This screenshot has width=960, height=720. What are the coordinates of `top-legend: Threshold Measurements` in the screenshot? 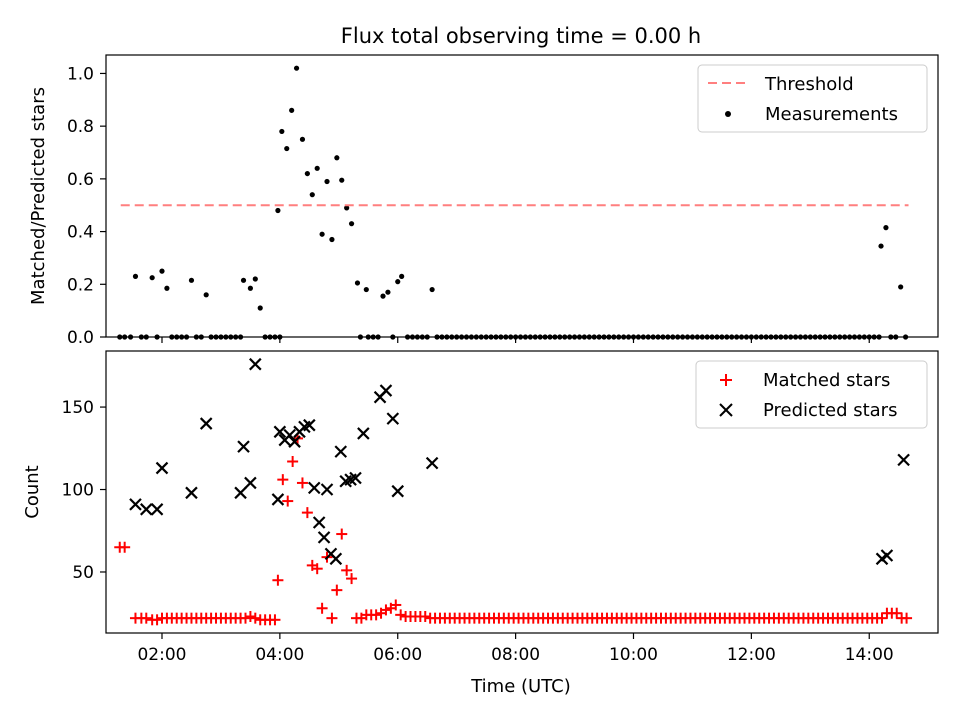 It's located at (812, 98).